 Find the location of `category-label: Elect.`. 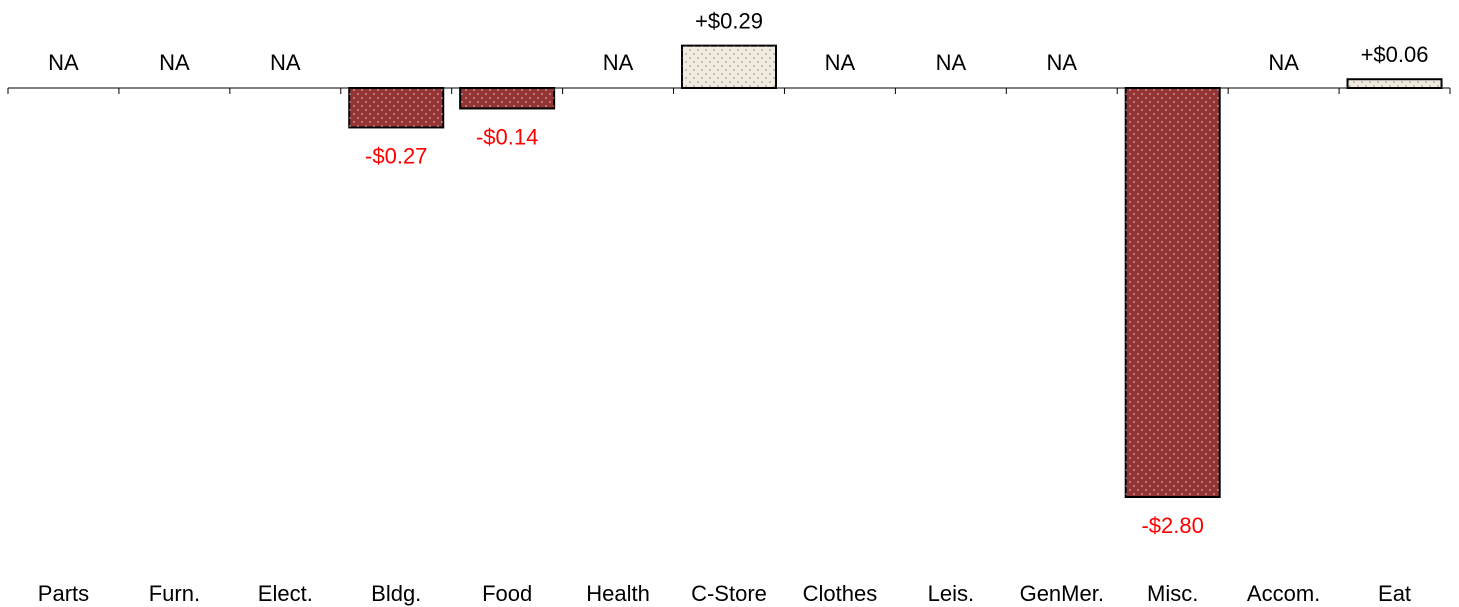

category-label: Elect. is located at coordinates (285, 593).